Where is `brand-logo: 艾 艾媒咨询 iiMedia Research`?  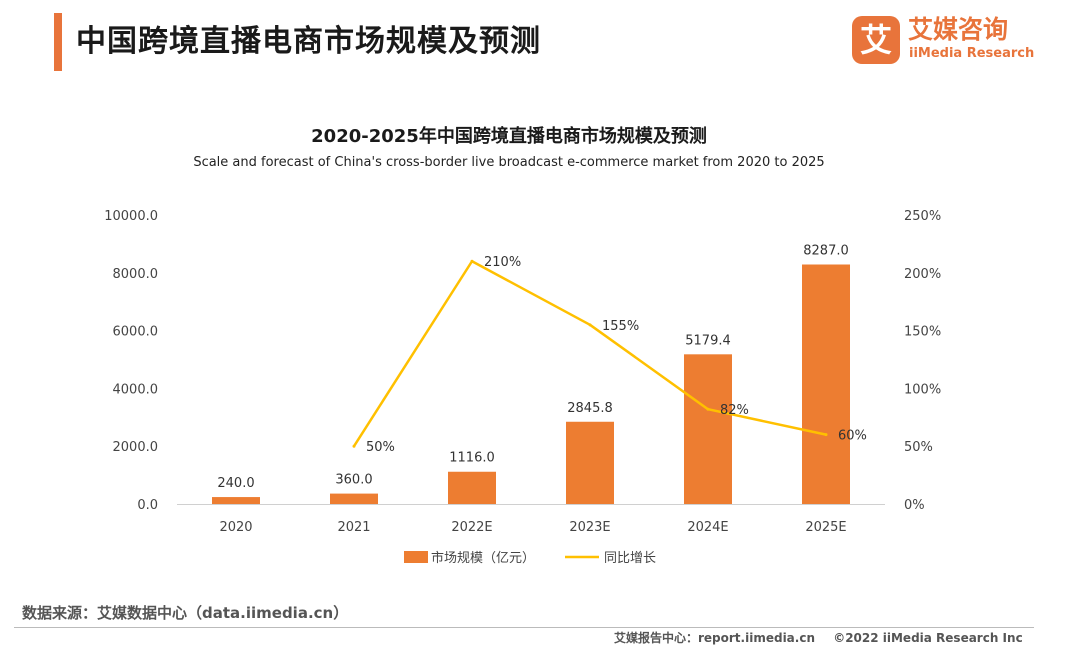 brand-logo: 艾 艾媒咨询 iiMedia Research is located at coordinates (943, 40).